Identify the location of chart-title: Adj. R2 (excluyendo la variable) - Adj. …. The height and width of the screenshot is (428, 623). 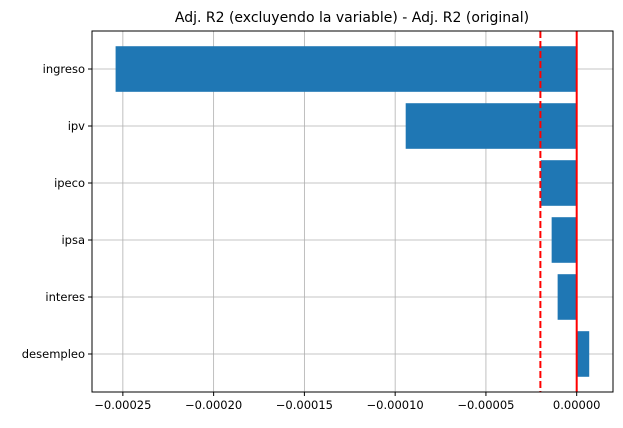
(352, 18).